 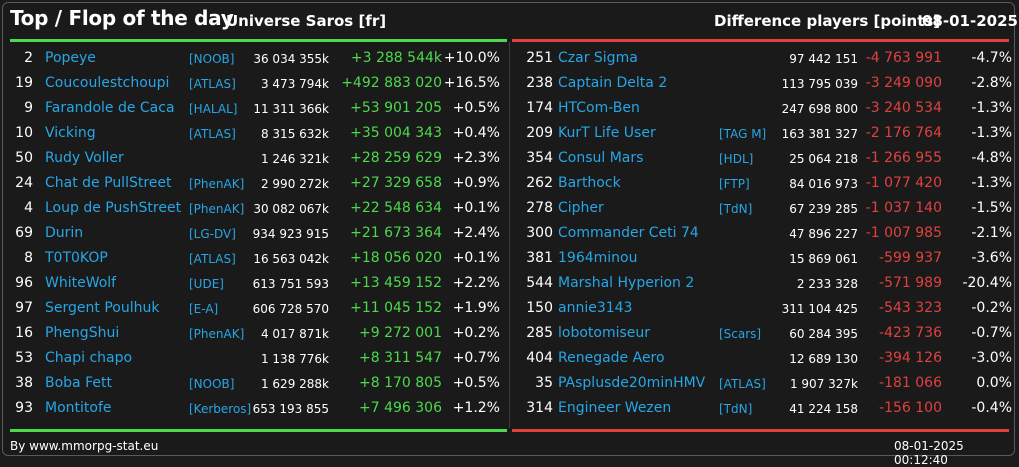 I want to click on player-name-link: Cipher, so click(x=581, y=208).